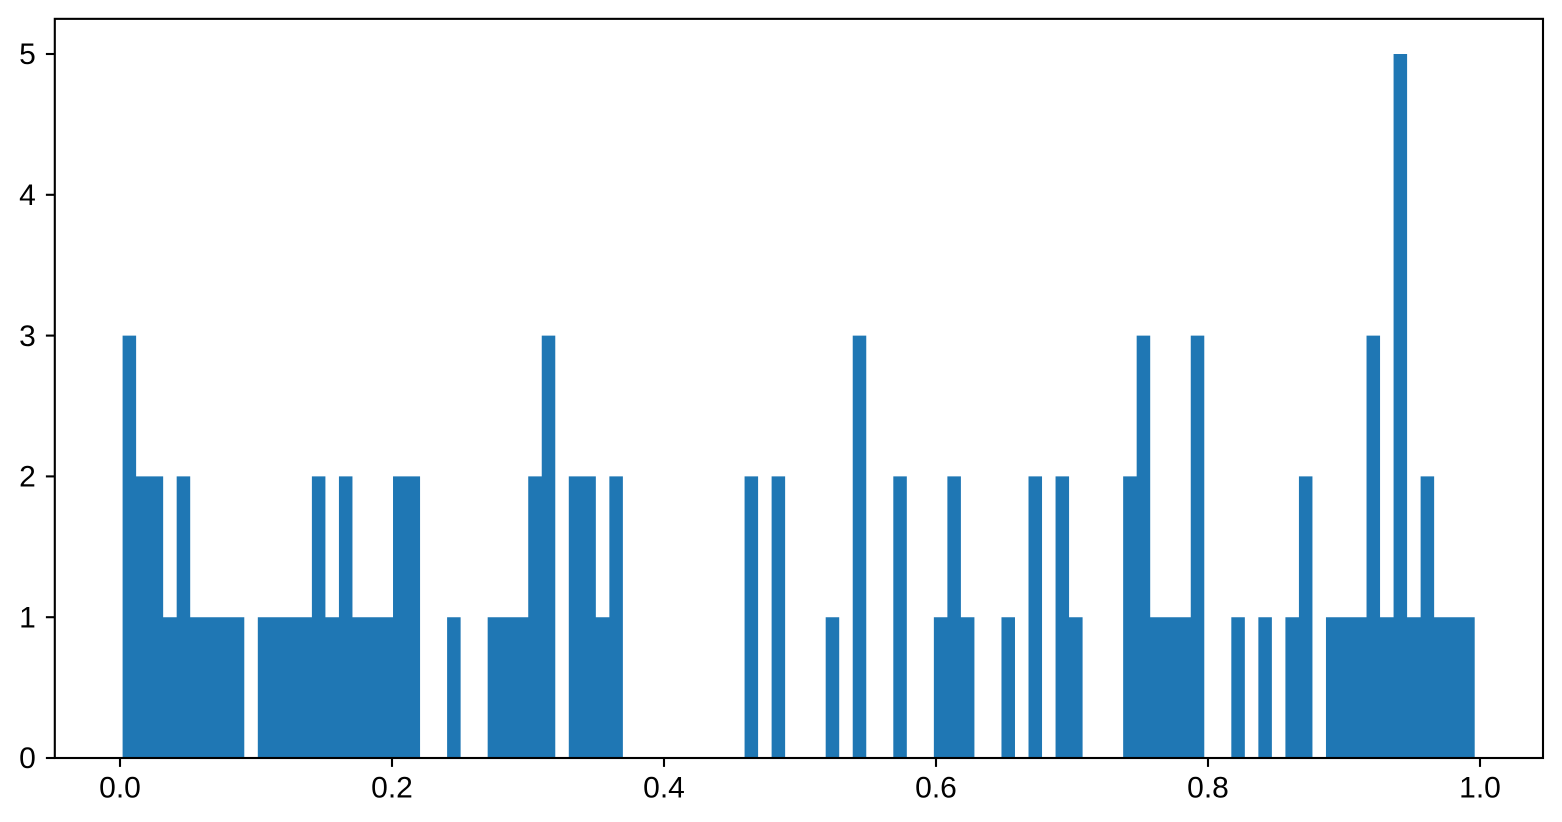 The image size is (1562, 822). I want to click on svg-text: 0.2, so click(392, 788).